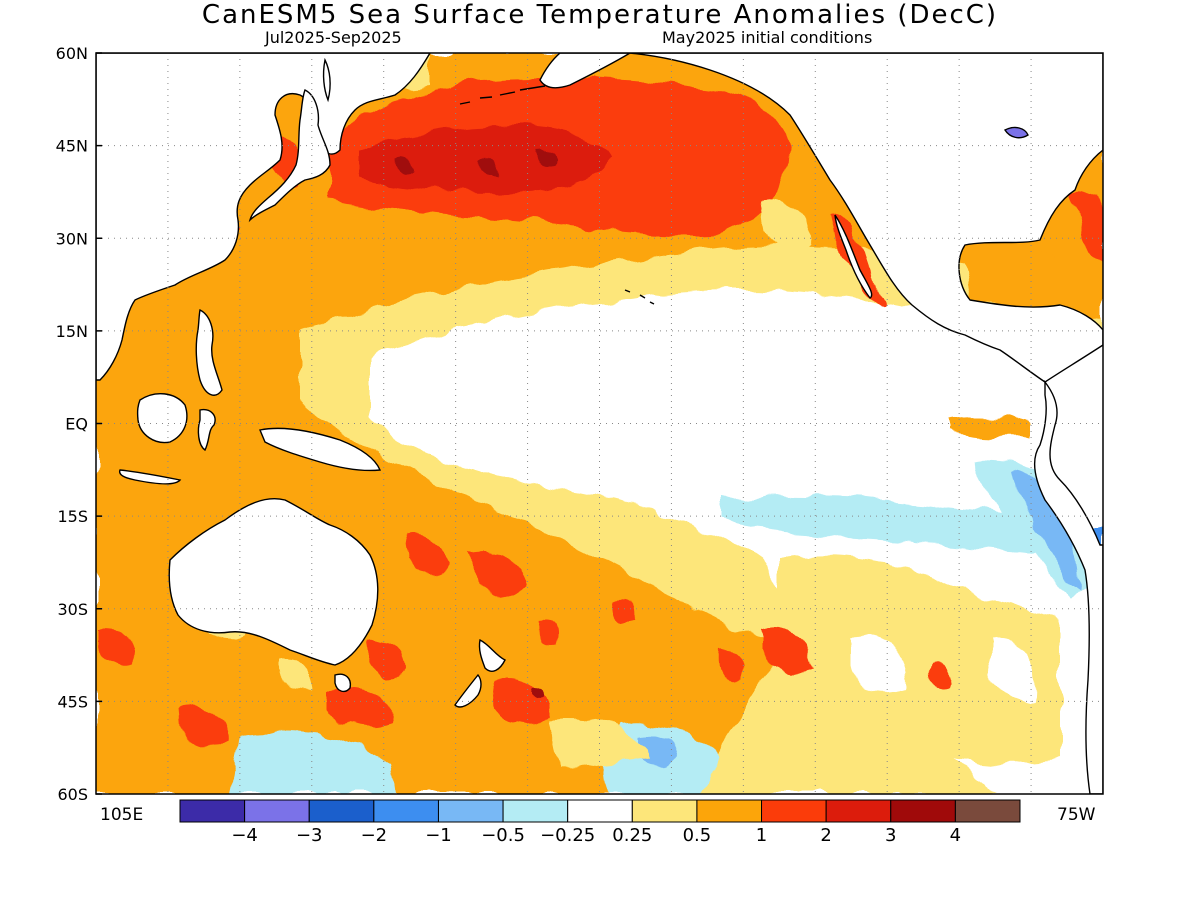 This screenshot has width=1200, height=900. What do you see at coordinates (320, 449) in the screenshot?
I see `land-new-guinea` at bounding box center [320, 449].